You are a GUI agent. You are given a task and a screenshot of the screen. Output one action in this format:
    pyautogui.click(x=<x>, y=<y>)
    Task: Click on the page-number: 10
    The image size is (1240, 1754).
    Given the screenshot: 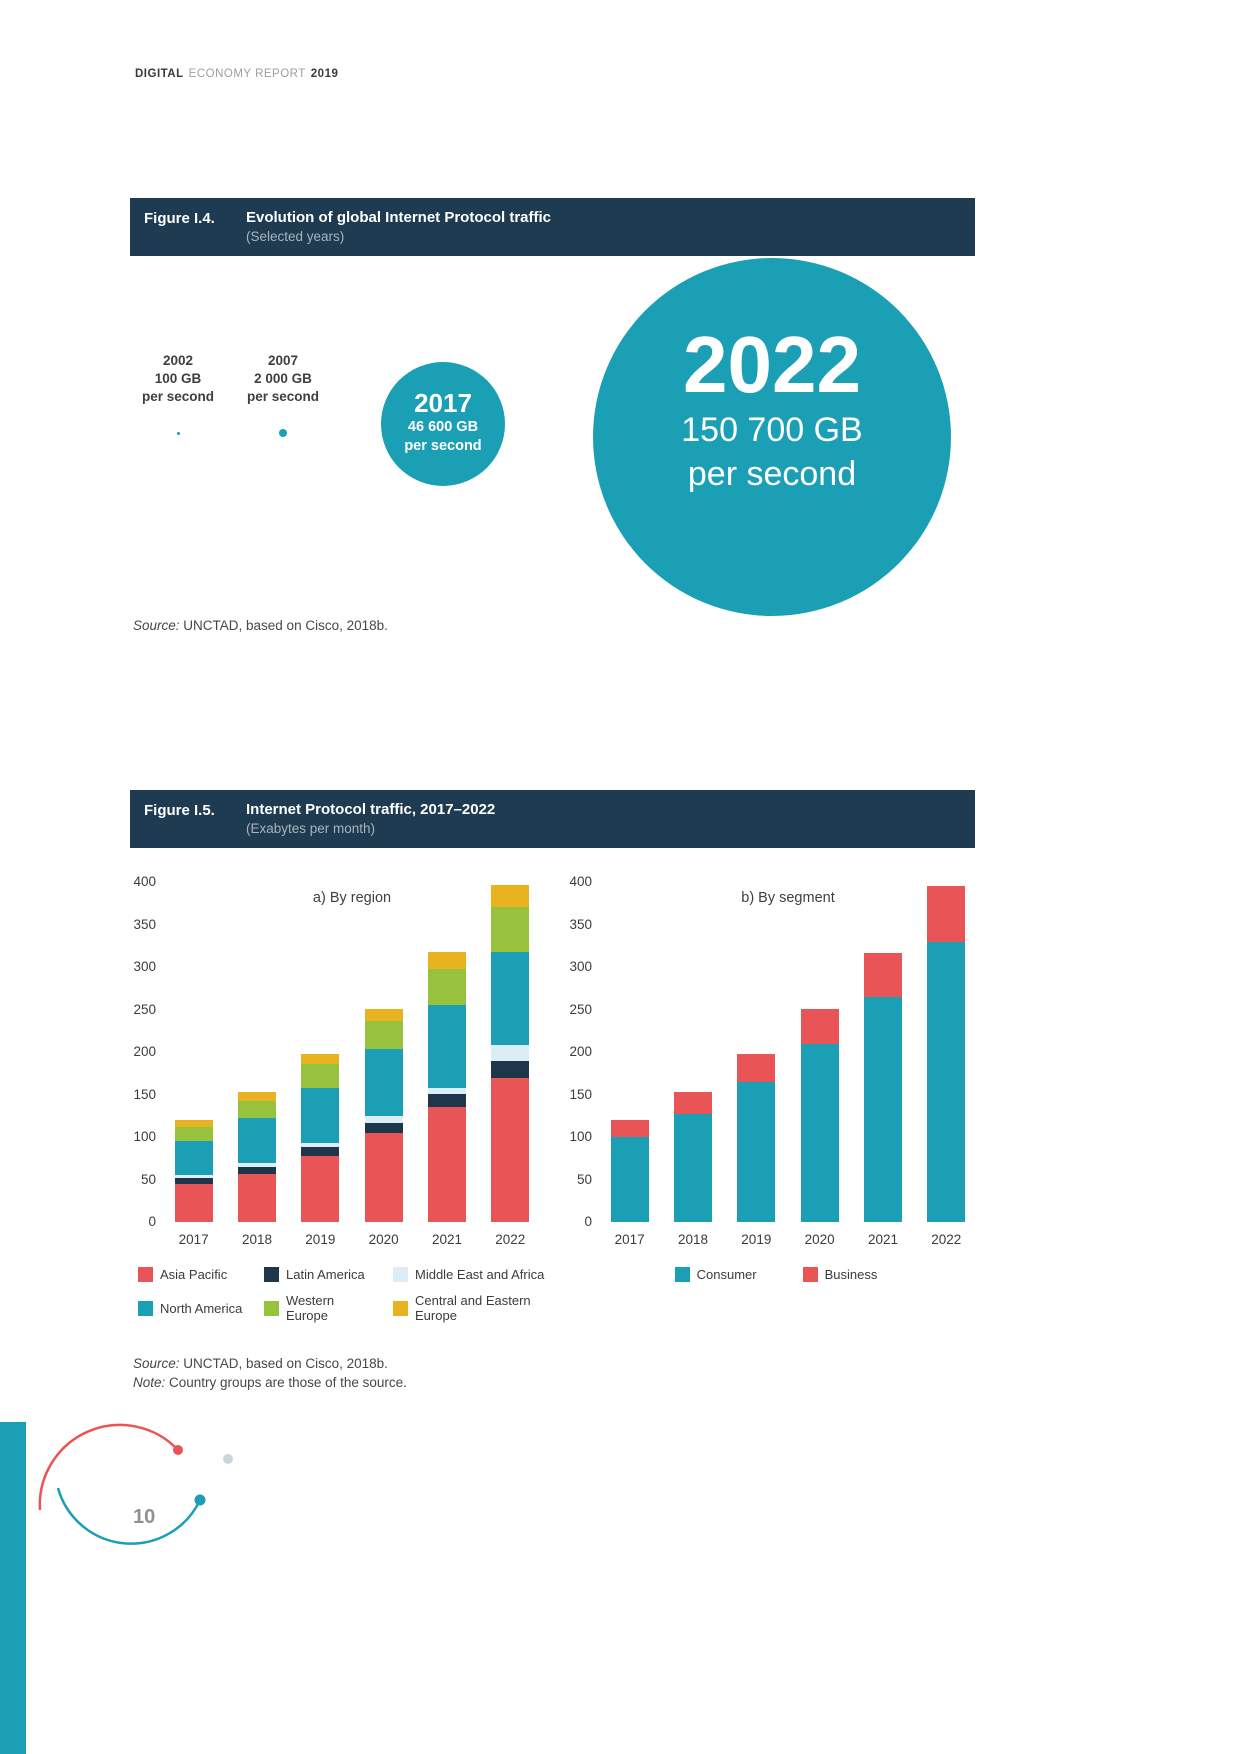 What is the action you would take?
    pyautogui.click(x=144, y=1517)
    